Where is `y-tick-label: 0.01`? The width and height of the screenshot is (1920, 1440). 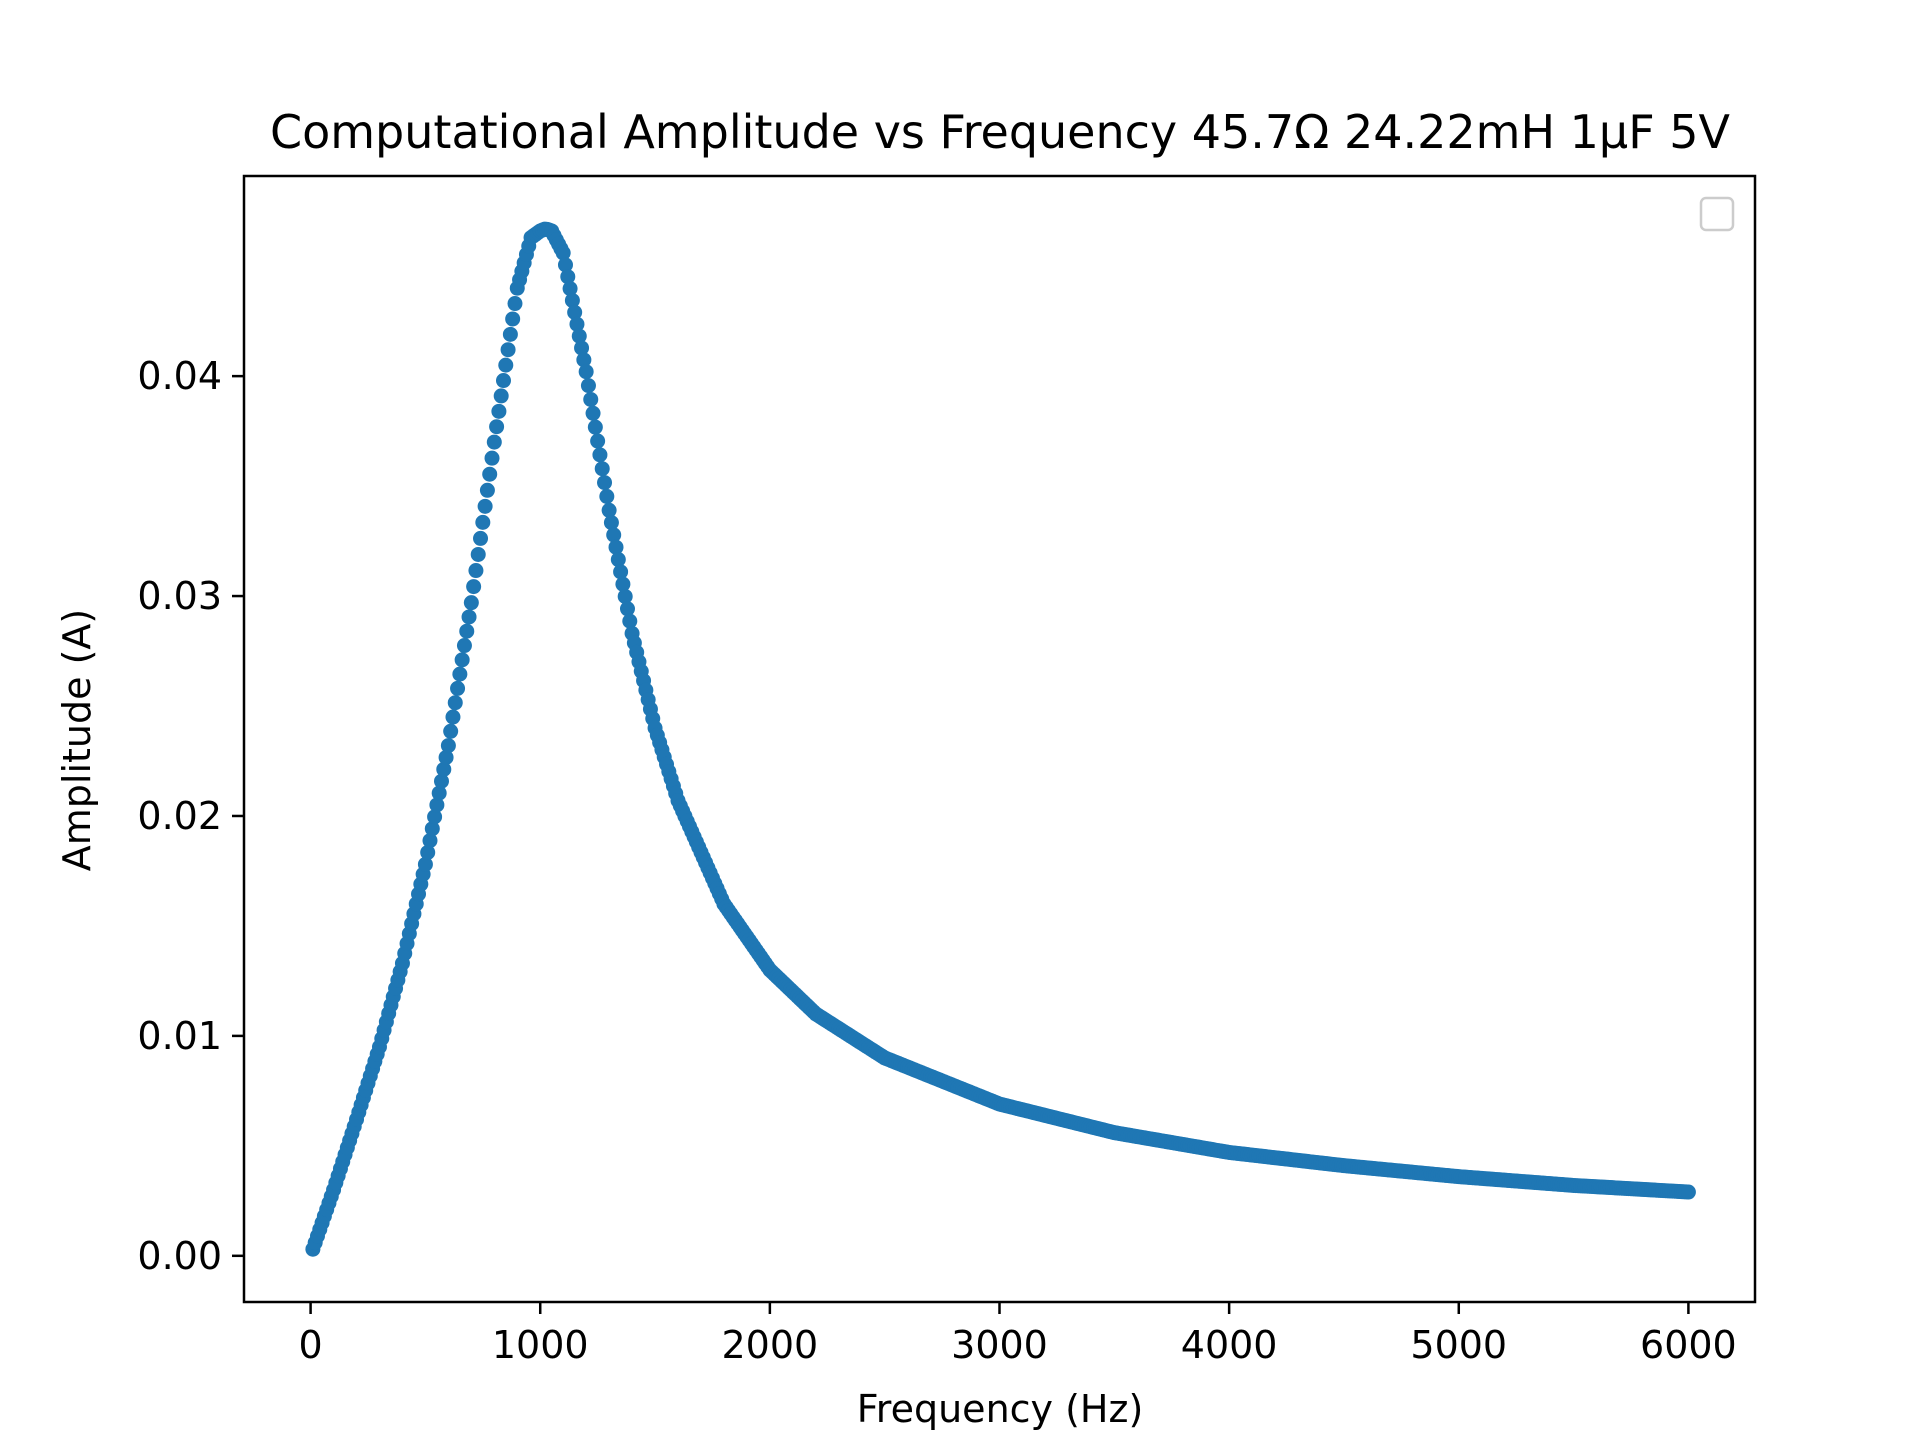 y-tick-label: 0.01 is located at coordinates (179, 1036).